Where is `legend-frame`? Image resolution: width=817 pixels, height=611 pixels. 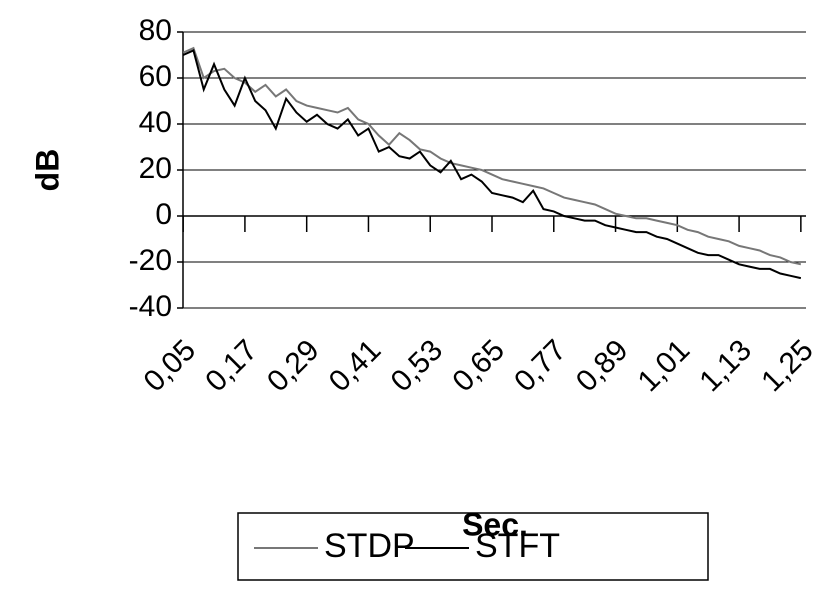
legend-frame is located at coordinates (473, 546).